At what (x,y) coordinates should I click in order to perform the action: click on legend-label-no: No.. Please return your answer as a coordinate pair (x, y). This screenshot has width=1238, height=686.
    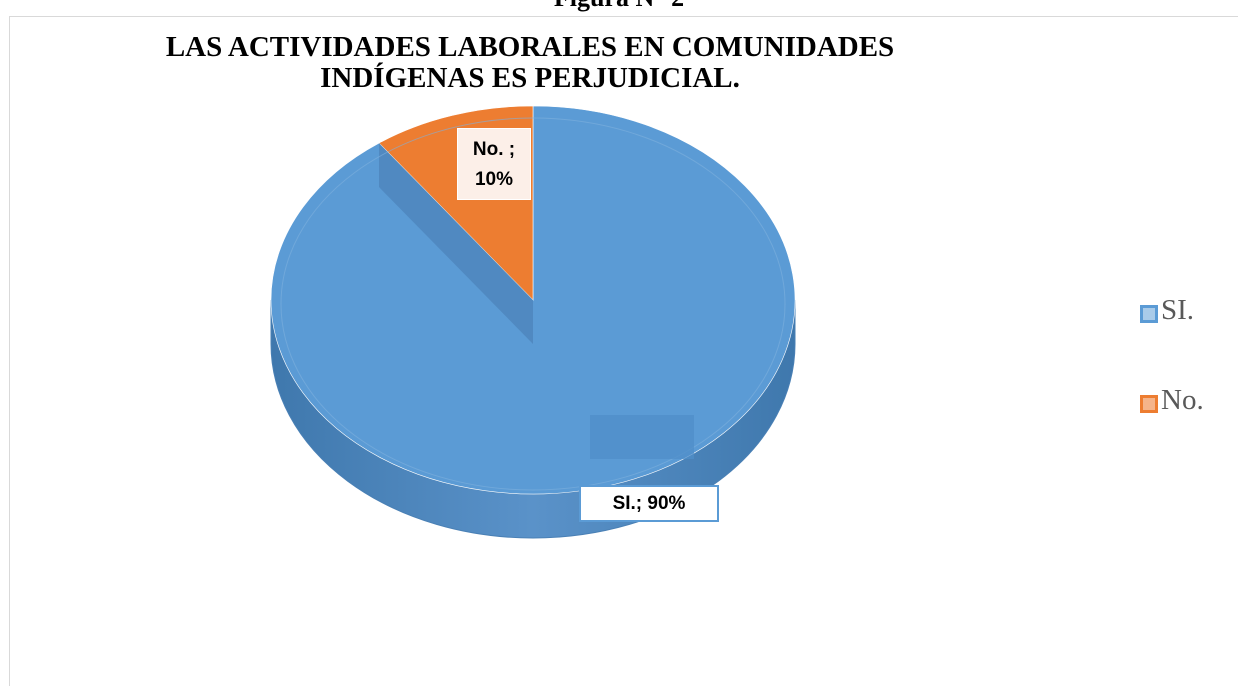
    Looking at the image, I should click on (1182, 399).